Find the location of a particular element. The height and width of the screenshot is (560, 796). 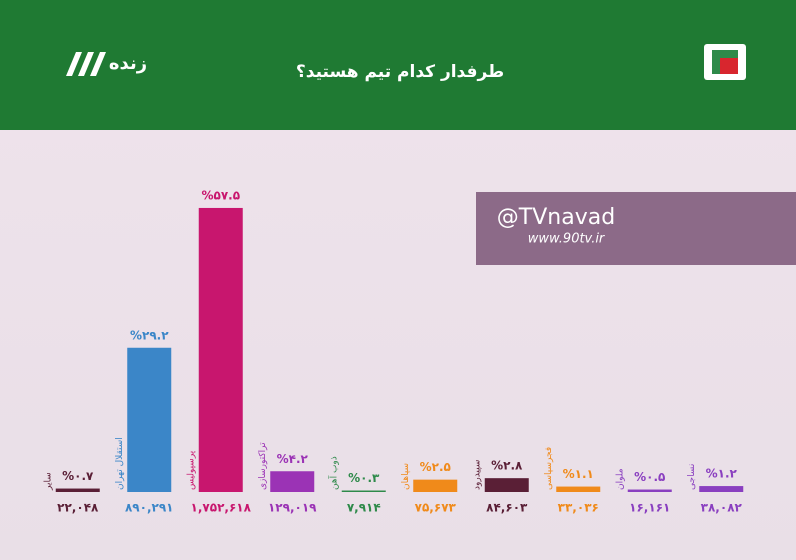

value-label: %۲.۵ is located at coordinates (435, 467).